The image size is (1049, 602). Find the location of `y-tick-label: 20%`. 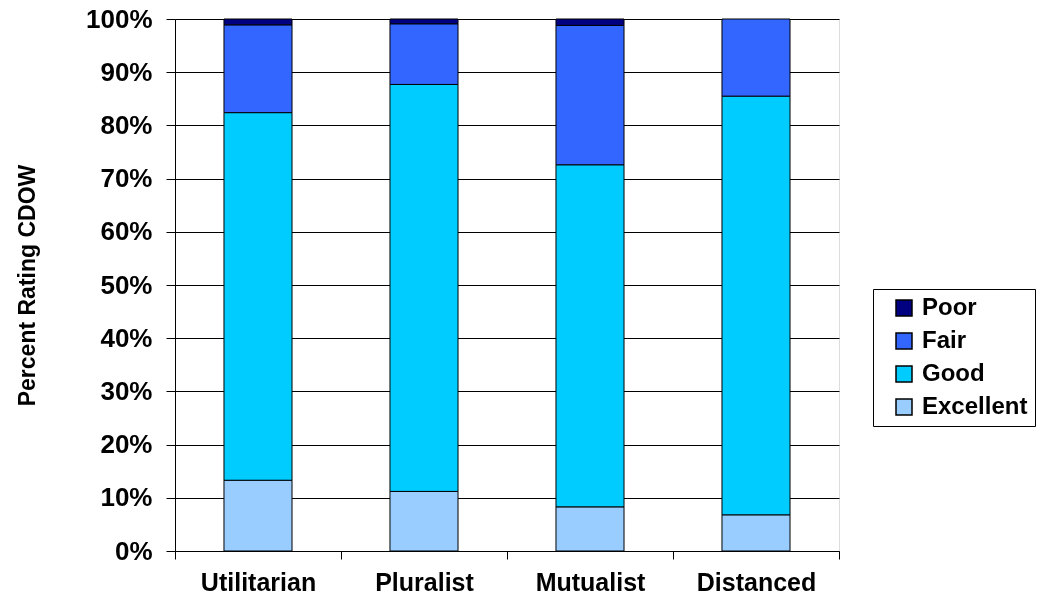

y-tick-label: 20% is located at coordinates (126, 444).